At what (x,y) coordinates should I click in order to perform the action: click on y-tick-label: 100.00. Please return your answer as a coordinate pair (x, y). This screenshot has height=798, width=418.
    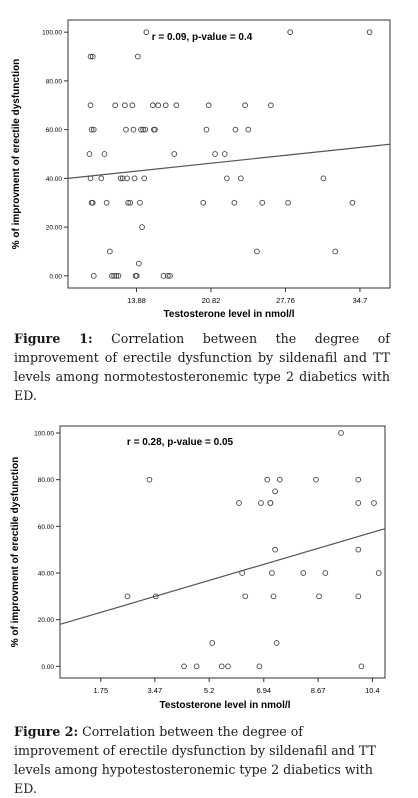
    Looking at the image, I should click on (44, 434).